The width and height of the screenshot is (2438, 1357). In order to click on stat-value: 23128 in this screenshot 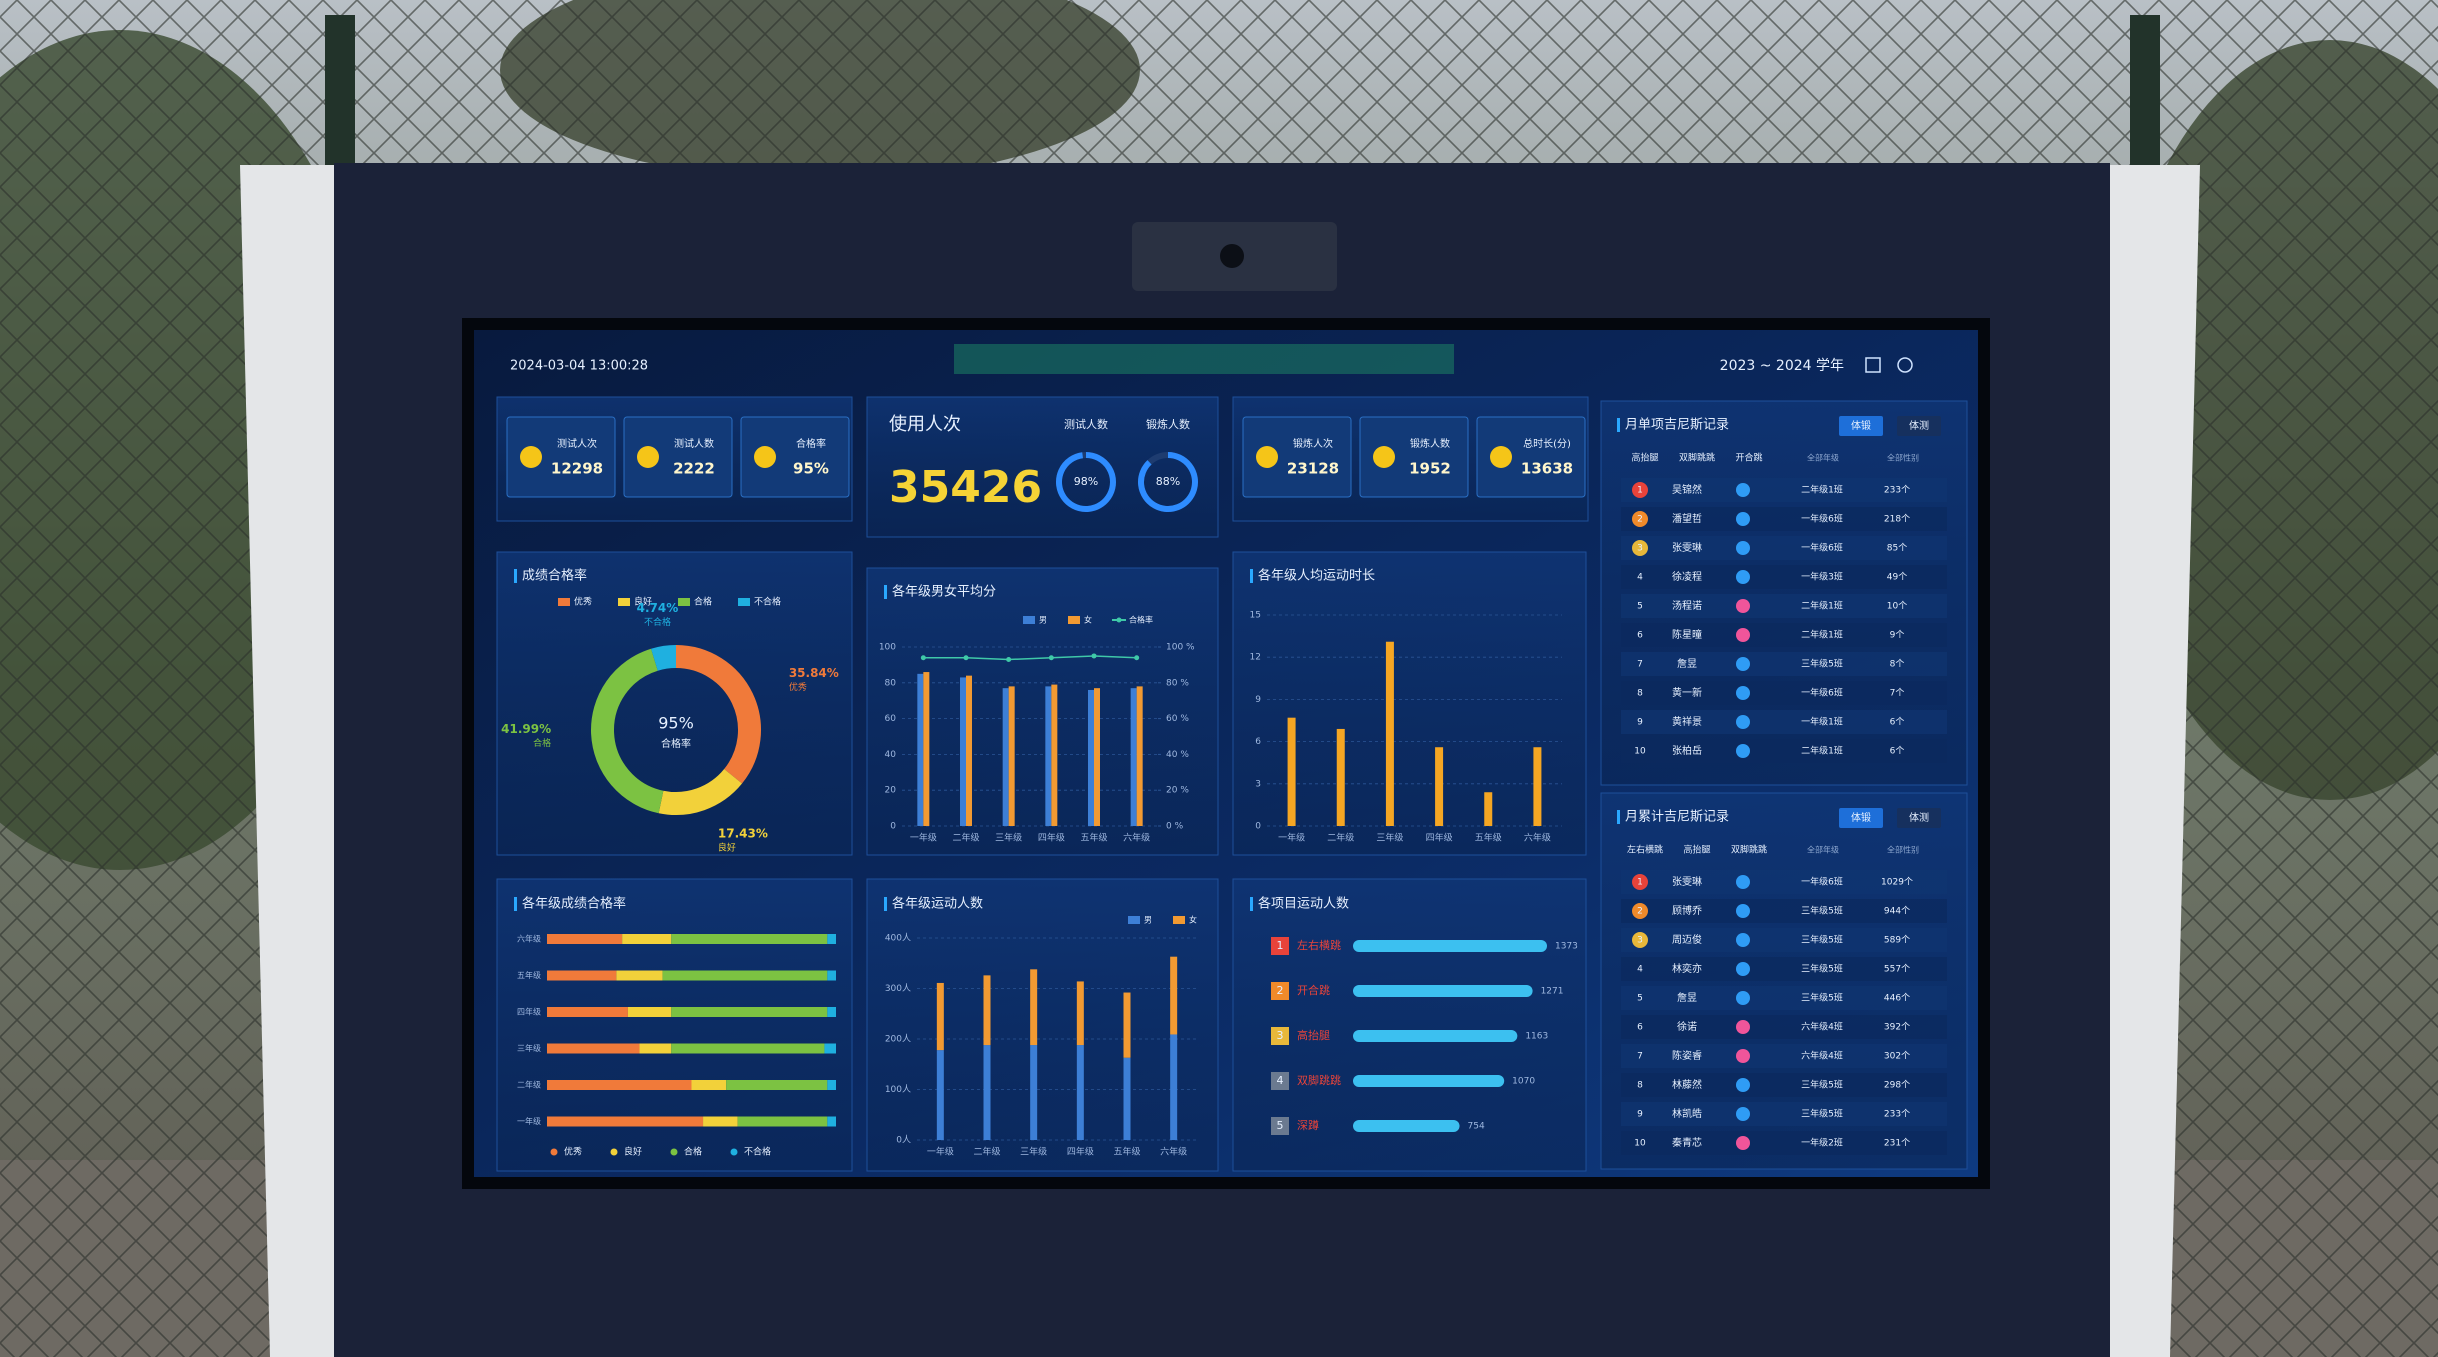, I will do `click(1313, 469)`.